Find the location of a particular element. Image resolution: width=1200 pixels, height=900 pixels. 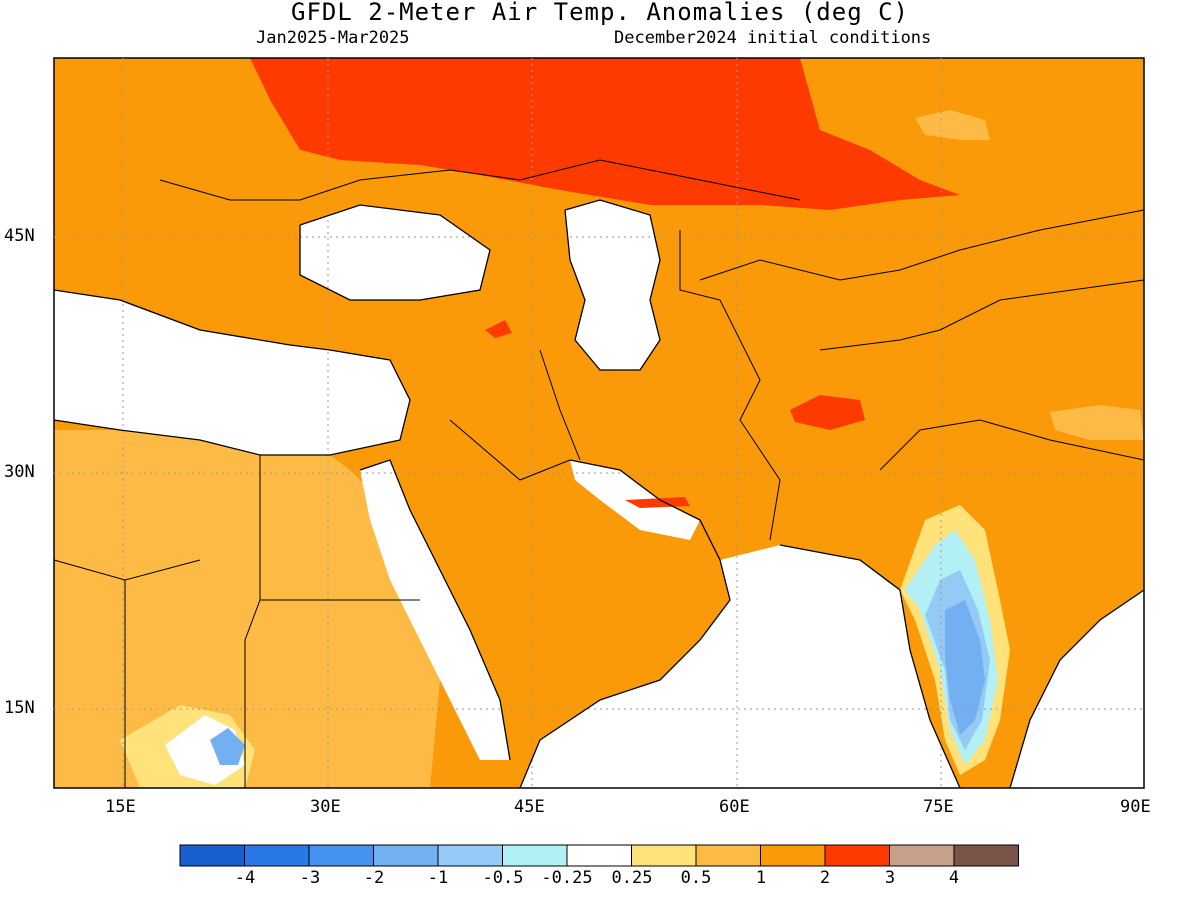

colorbar-label: -3 is located at coordinates (310, 878).